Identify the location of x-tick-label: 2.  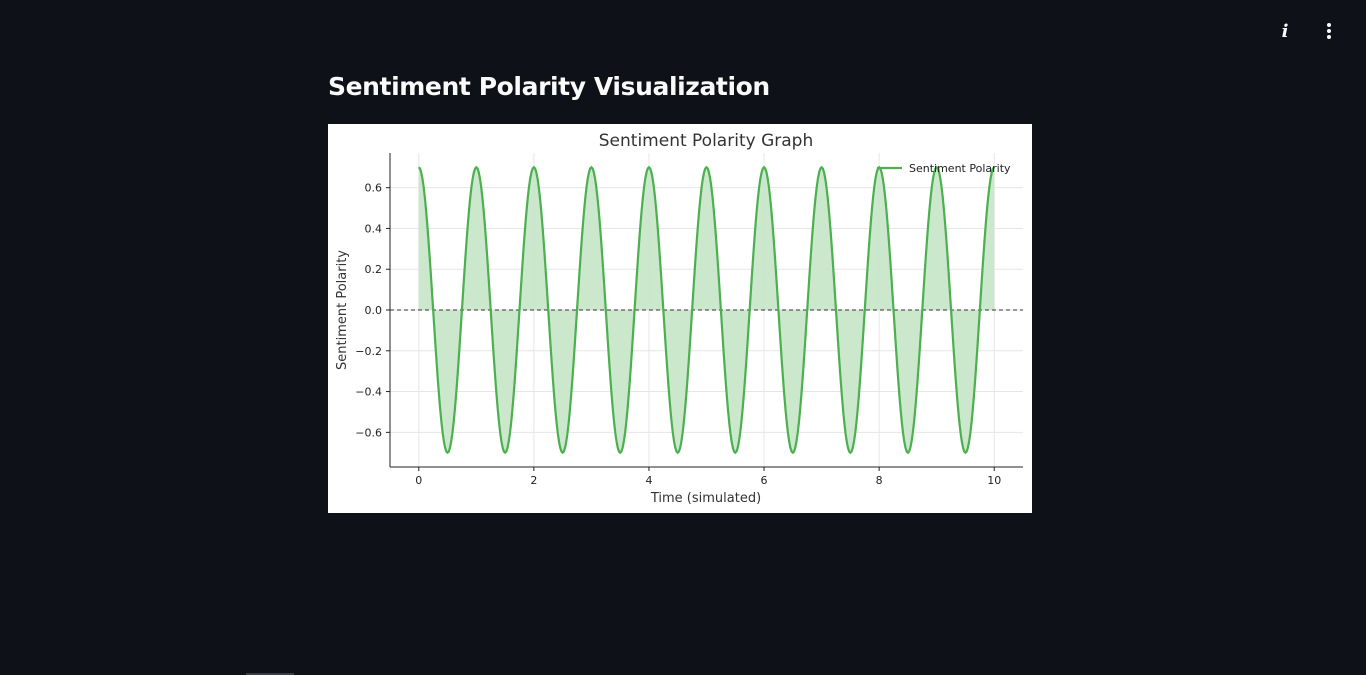
(533, 480).